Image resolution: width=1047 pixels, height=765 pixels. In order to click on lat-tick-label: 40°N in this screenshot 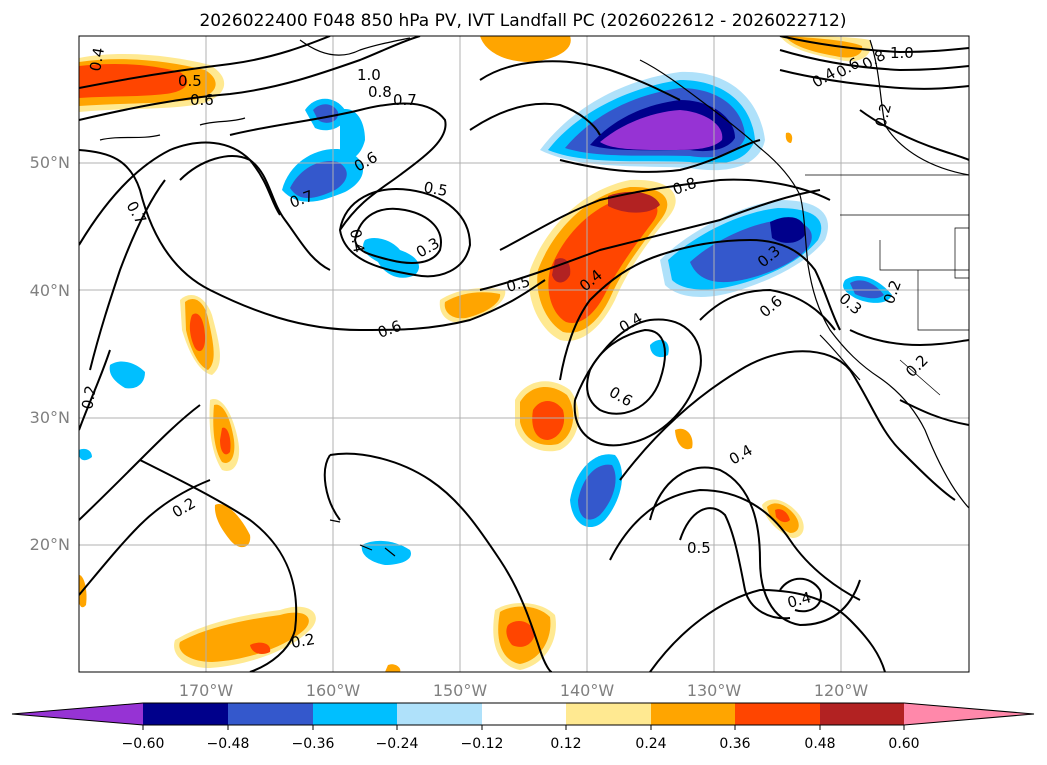, I will do `click(50, 290)`.